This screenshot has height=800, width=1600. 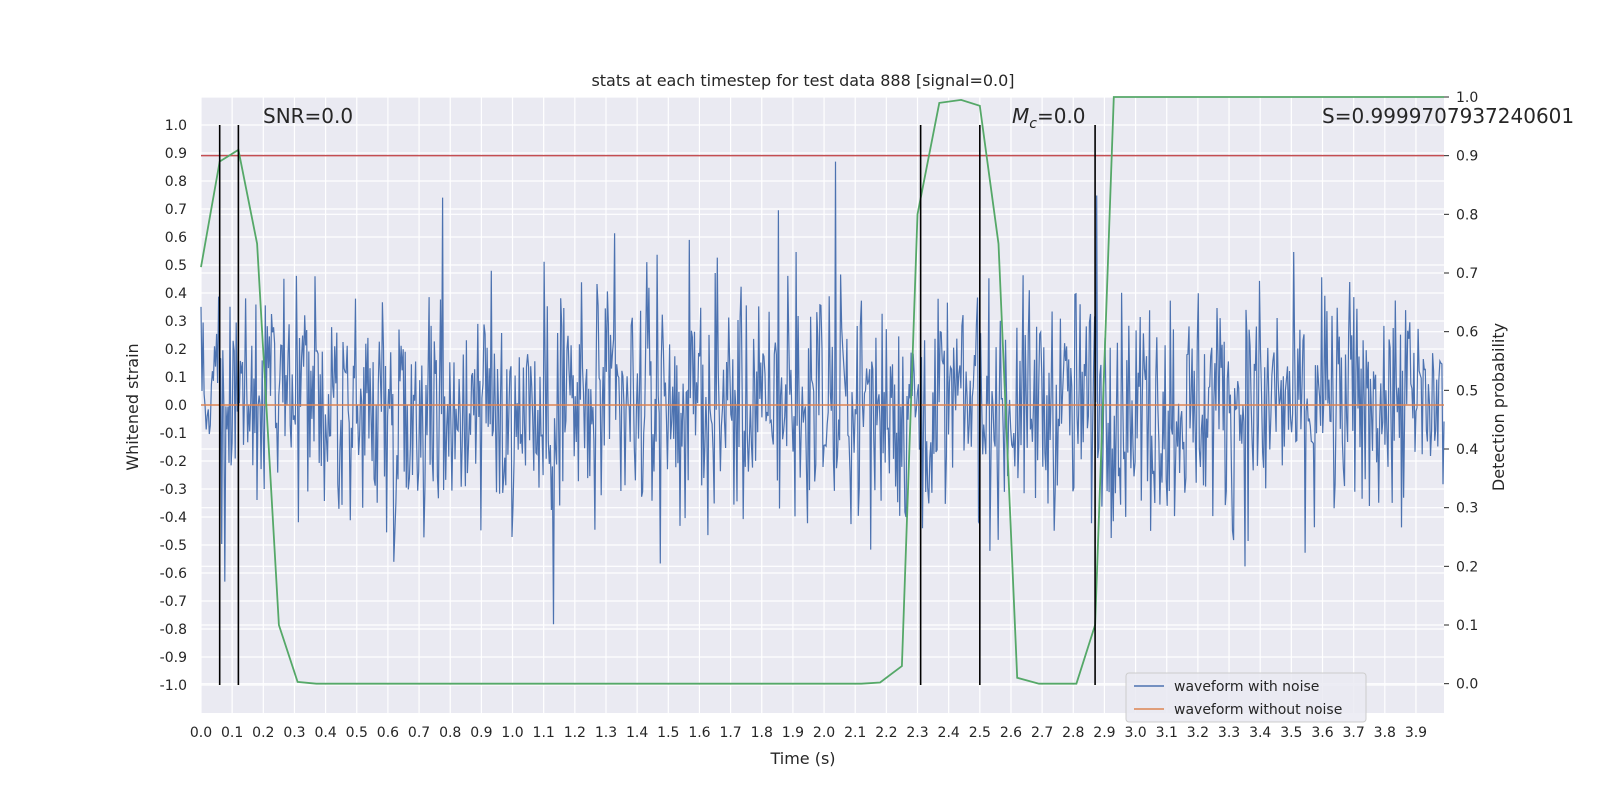 I want to click on x-tick-label: 0.0, so click(x=201, y=733).